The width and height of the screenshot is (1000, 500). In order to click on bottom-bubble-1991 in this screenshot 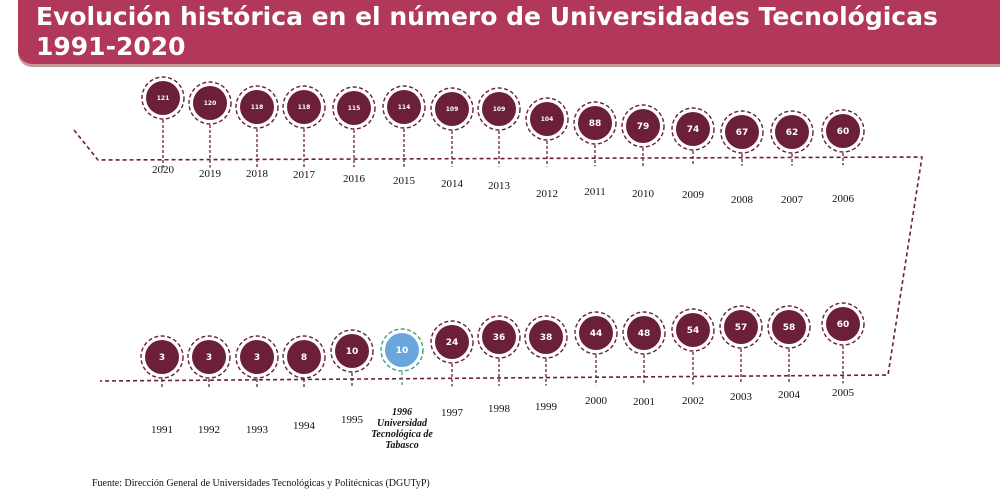, I will do `click(162, 357)`.